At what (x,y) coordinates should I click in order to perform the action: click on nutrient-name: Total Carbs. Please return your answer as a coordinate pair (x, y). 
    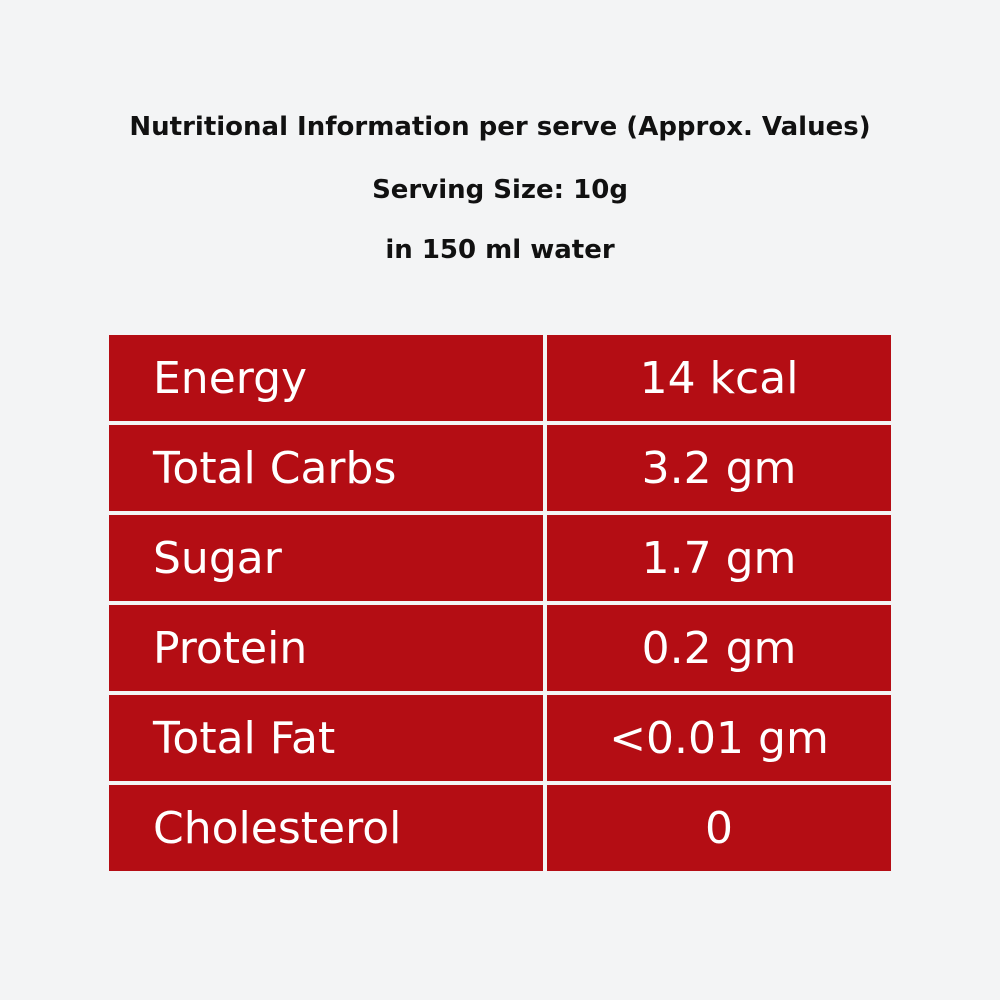
    Looking at the image, I should click on (326, 468).